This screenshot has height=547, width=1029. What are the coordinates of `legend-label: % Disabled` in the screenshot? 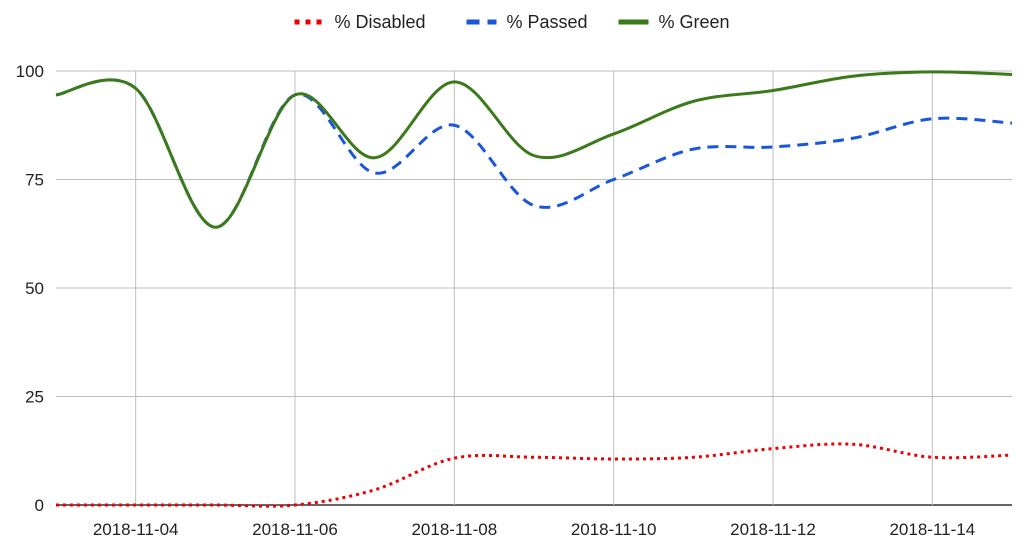 It's located at (380, 22).